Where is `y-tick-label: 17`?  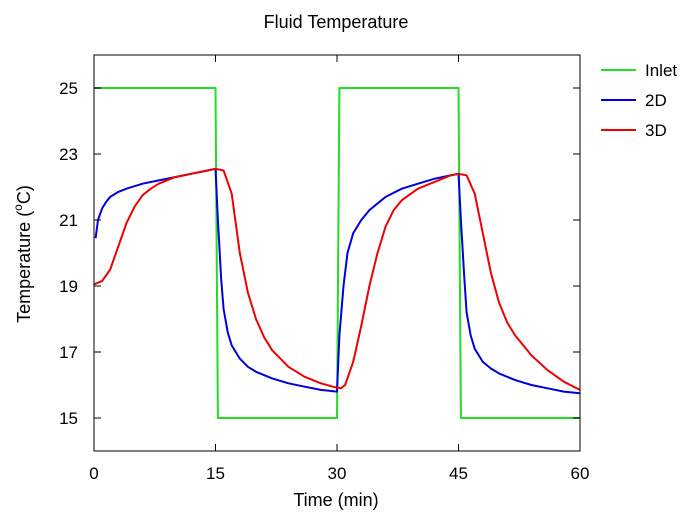
y-tick-label: 17 is located at coordinates (68, 352).